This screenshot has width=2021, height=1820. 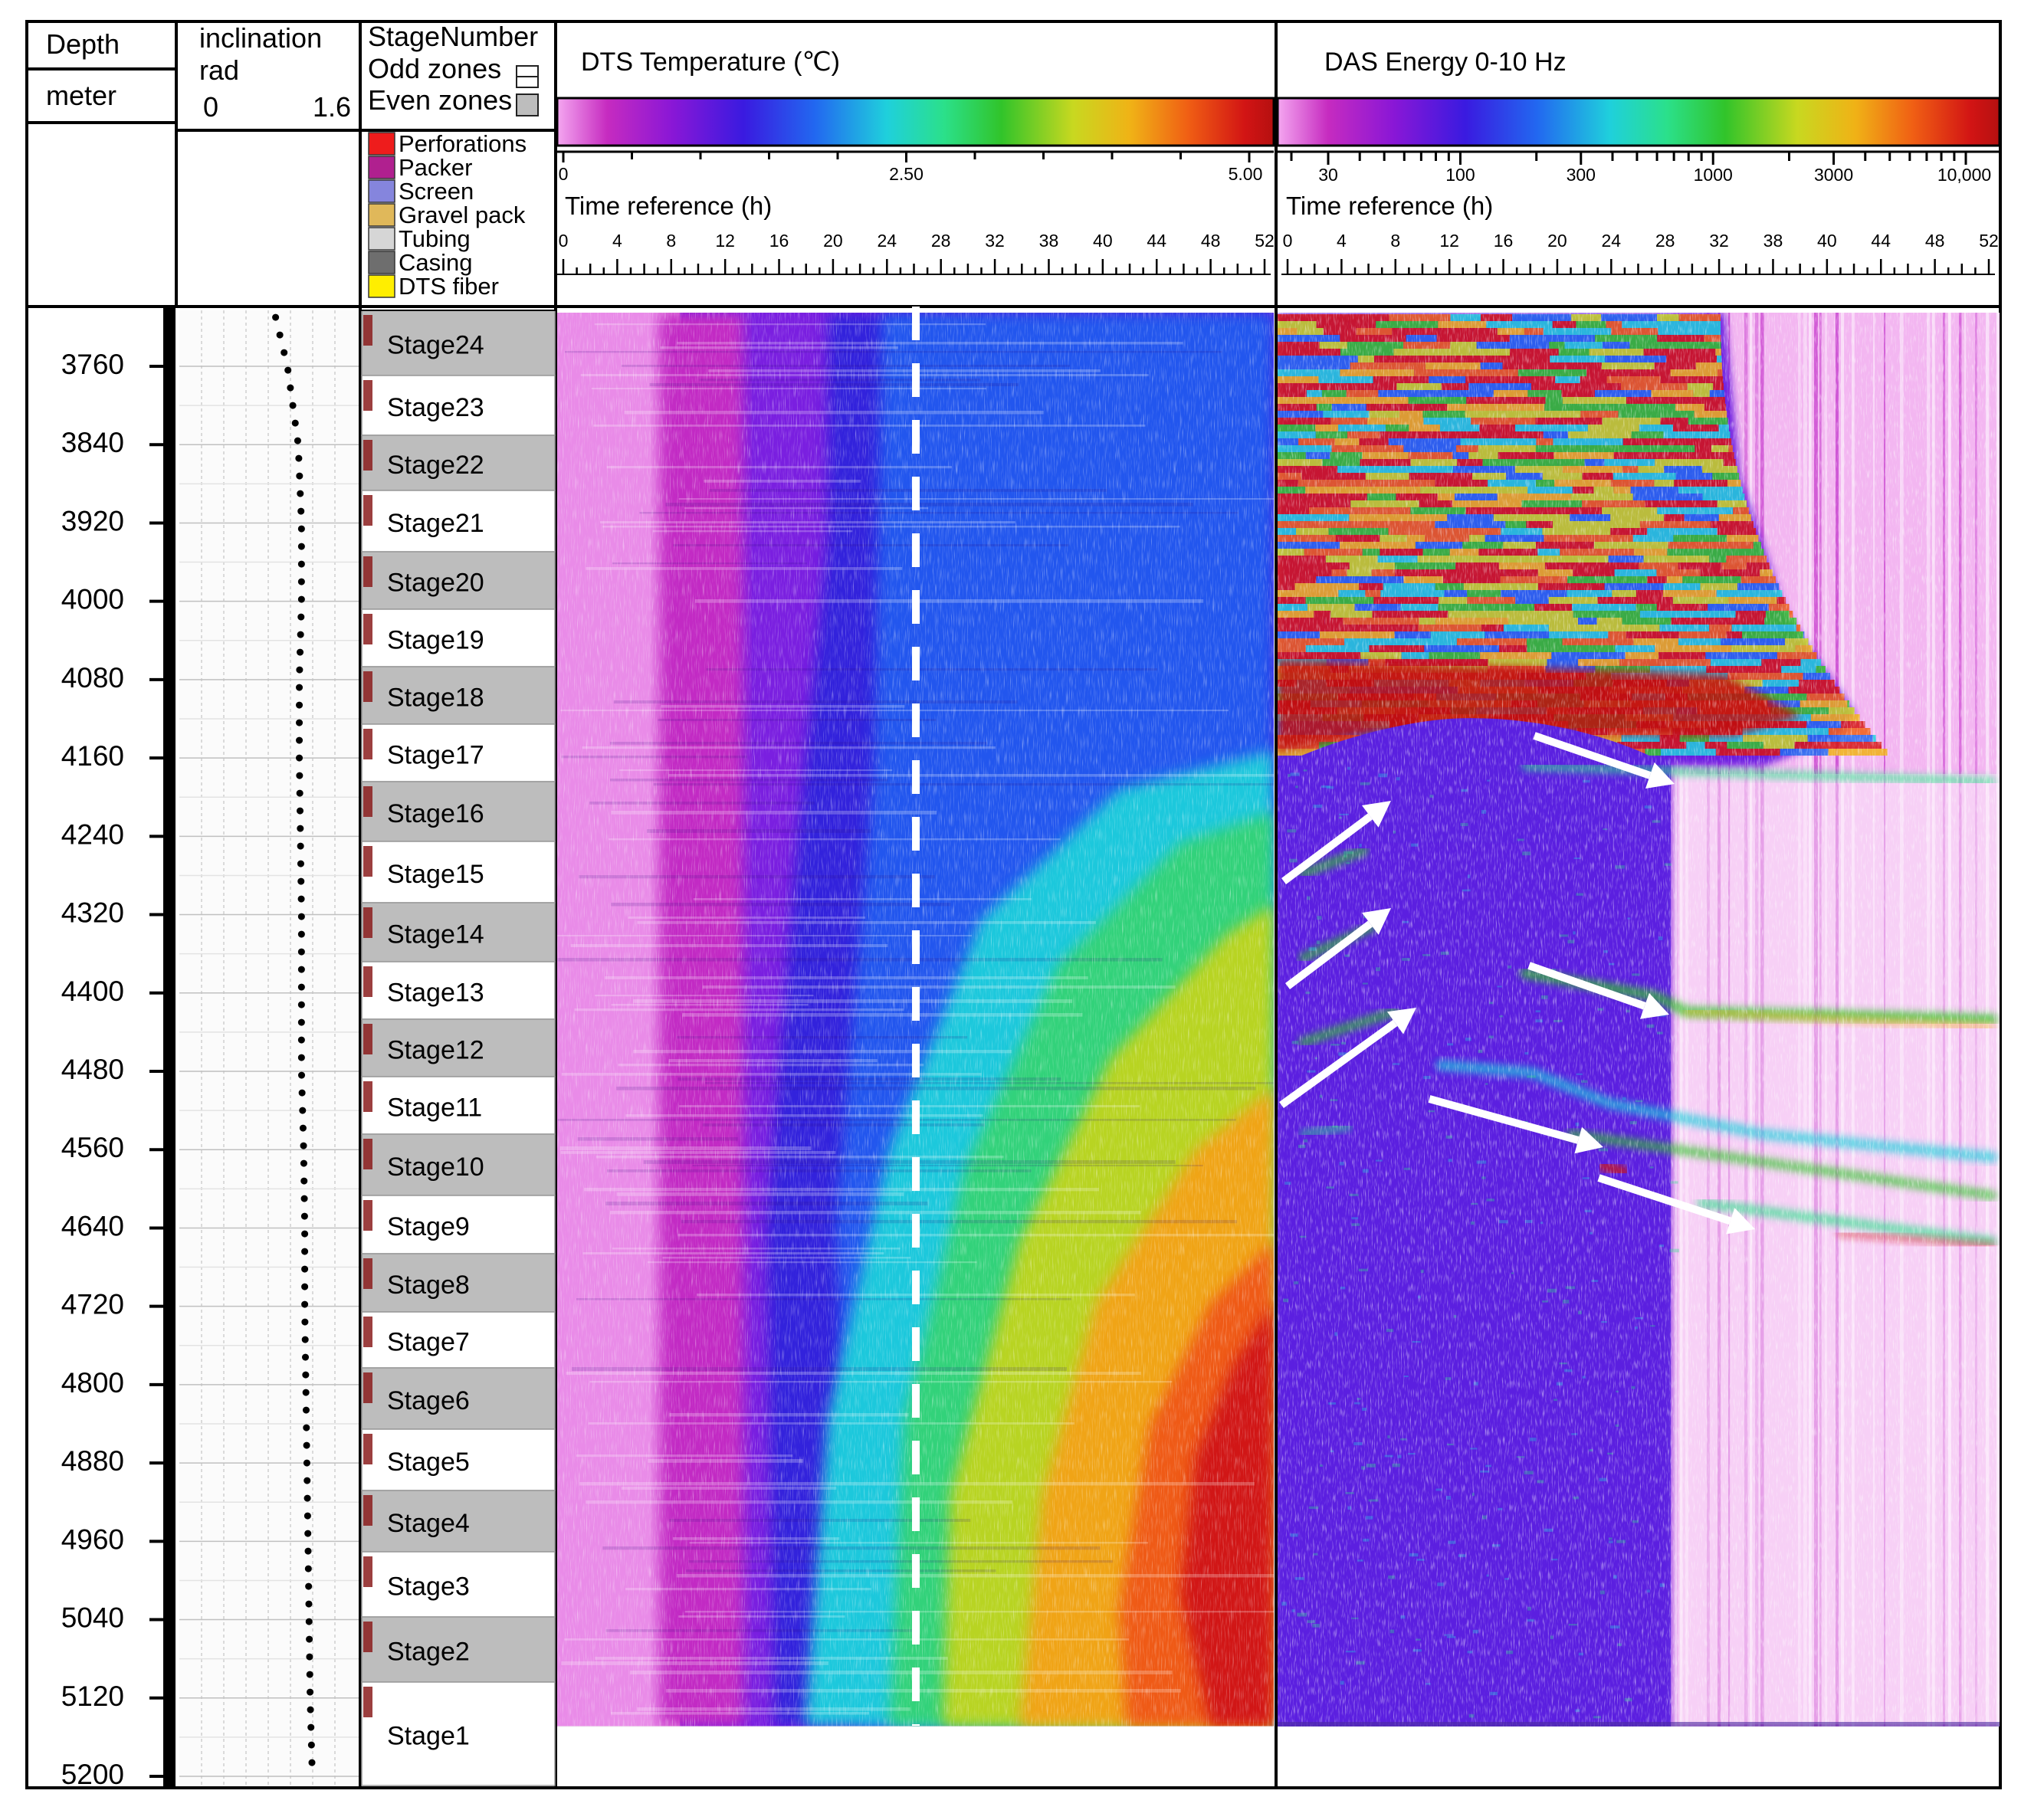 What do you see at coordinates (1638, 122) in the screenshot?
I see `das-colorbar` at bounding box center [1638, 122].